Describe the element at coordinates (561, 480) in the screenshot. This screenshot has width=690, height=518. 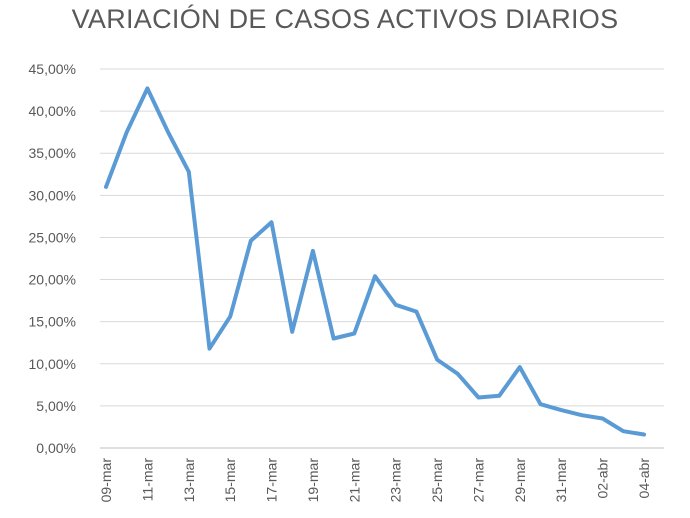
I see `x-tick-label: 31-mar` at that location.